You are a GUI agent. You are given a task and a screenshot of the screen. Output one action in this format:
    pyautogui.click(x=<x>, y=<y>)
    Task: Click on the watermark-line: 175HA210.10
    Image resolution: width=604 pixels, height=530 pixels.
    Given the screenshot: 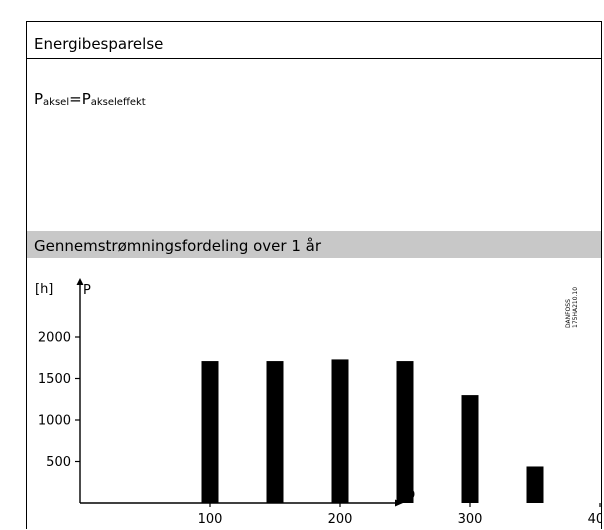 What is the action you would take?
    pyautogui.click(x=575, y=307)
    